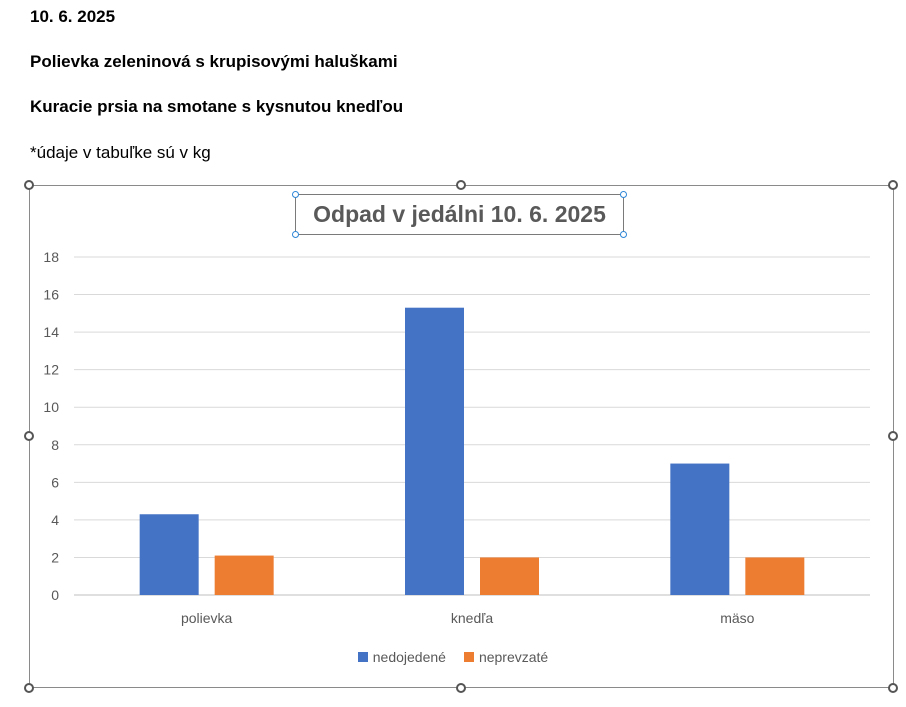 This screenshot has width=906, height=707. Describe the element at coordinates (55, 445) in the screenshot. I see `y-tick-label-8: 8` at that location.